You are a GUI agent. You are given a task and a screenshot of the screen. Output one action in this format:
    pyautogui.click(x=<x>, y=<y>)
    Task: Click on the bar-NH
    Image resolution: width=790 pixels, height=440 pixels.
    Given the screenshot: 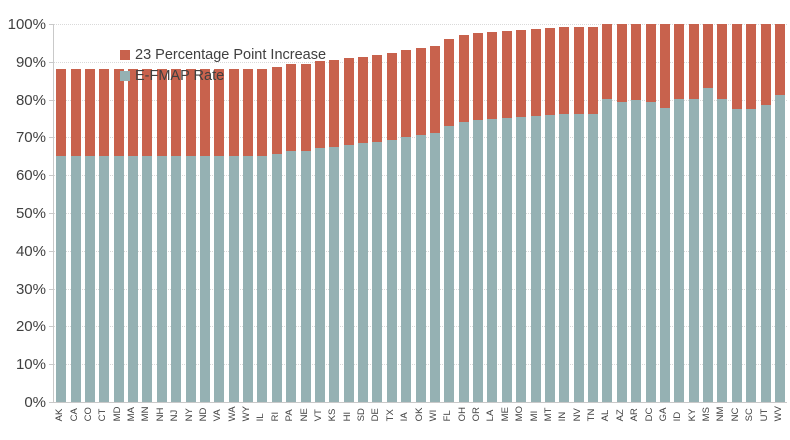 What is the action you would take?
    pyautogui.click(x=162, y=213)
    